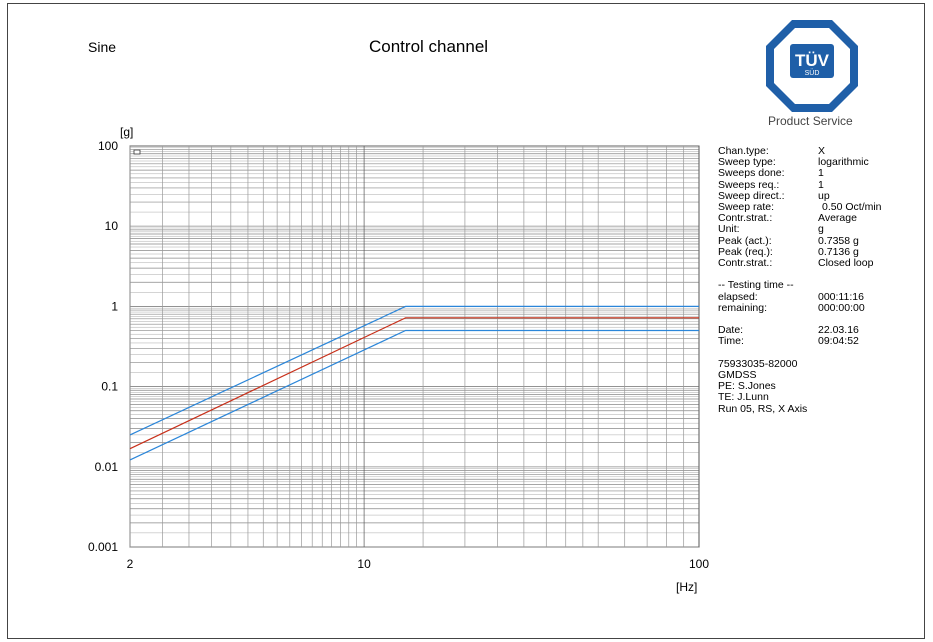 This screenshot has width=933, height=642. I want to click on y-tick-label: 0.01, so click(107, 467).